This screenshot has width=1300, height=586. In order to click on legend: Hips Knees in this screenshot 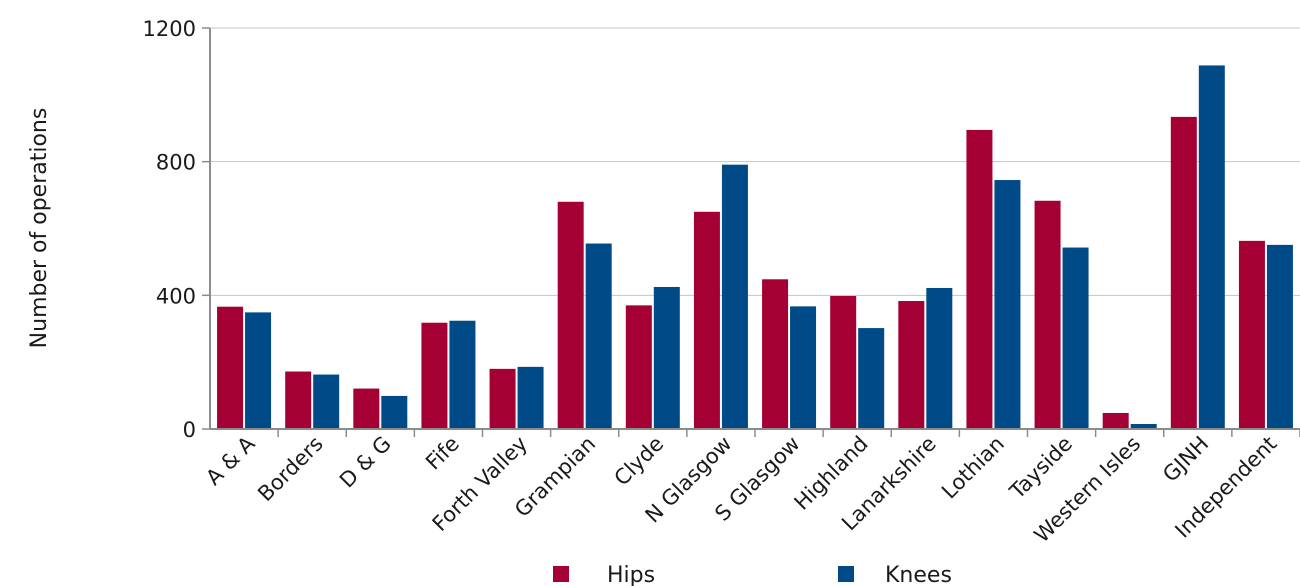, I will do `click(752, 574)`.